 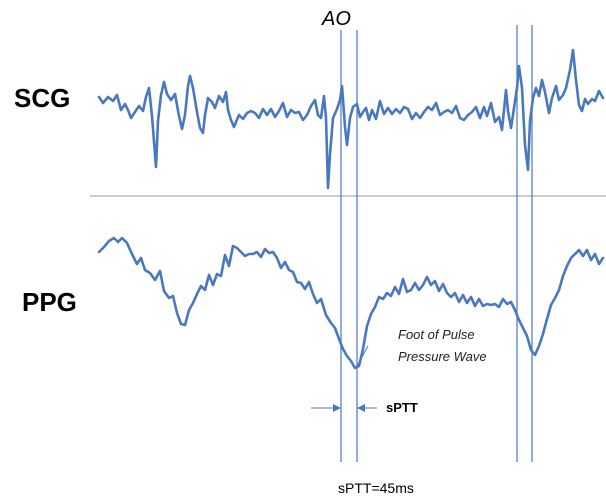 What do you see at coordinates (402, 407) in the screenshot?
I see `sptt-label: sPTT` at bounding box center [402, 407].